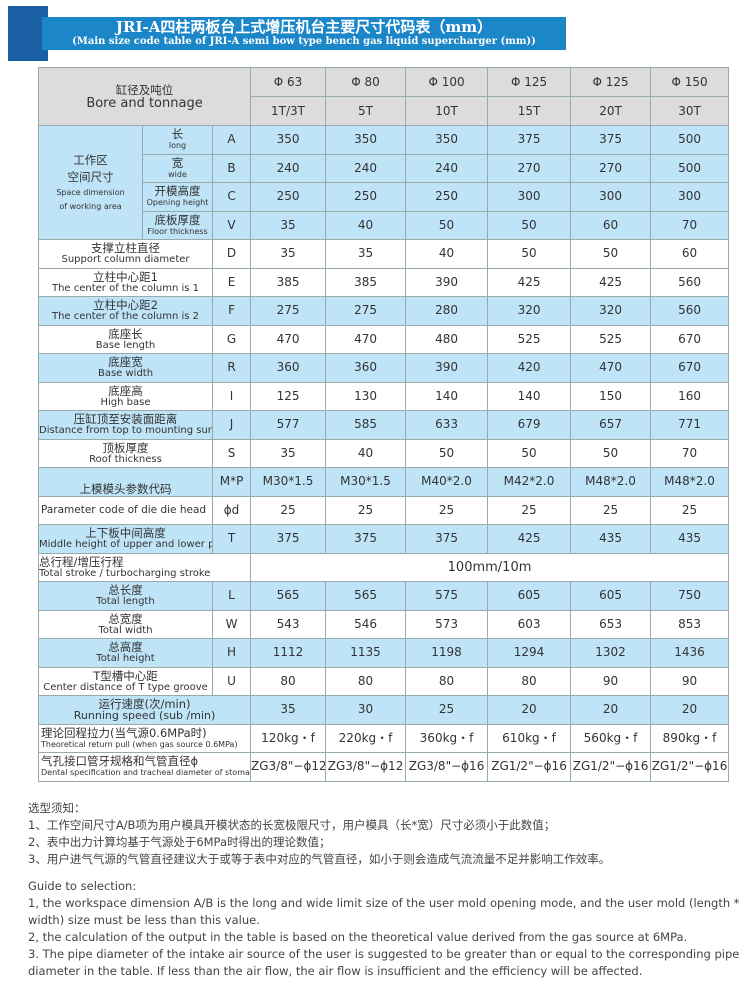 This screenshot has width=750, height=983. What do you see at coordinates (385, 873) in the screenshot?
I see `spacer` at bounding box center [385, 873].